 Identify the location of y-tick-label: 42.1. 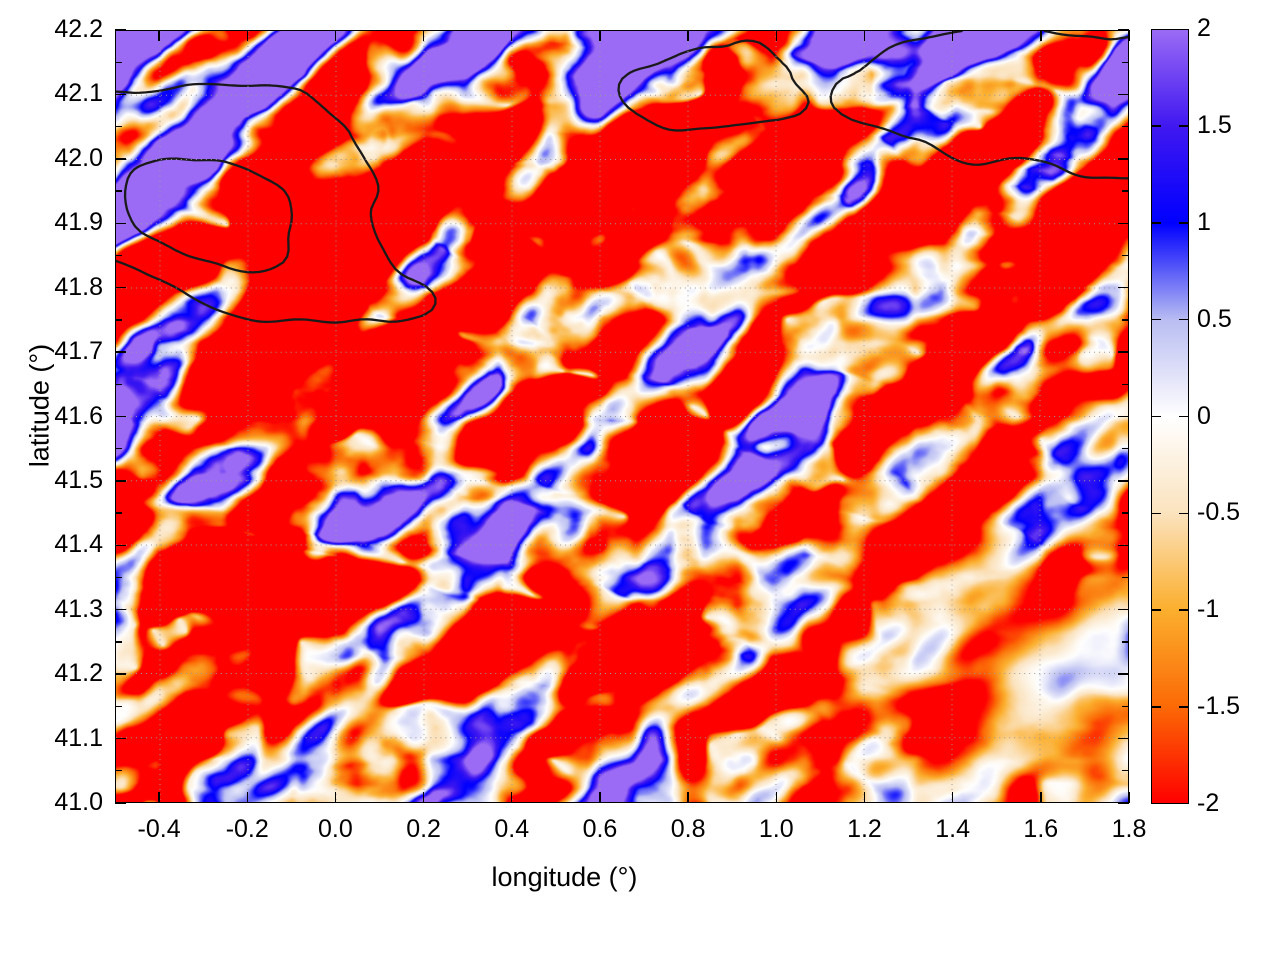
(78, 93).